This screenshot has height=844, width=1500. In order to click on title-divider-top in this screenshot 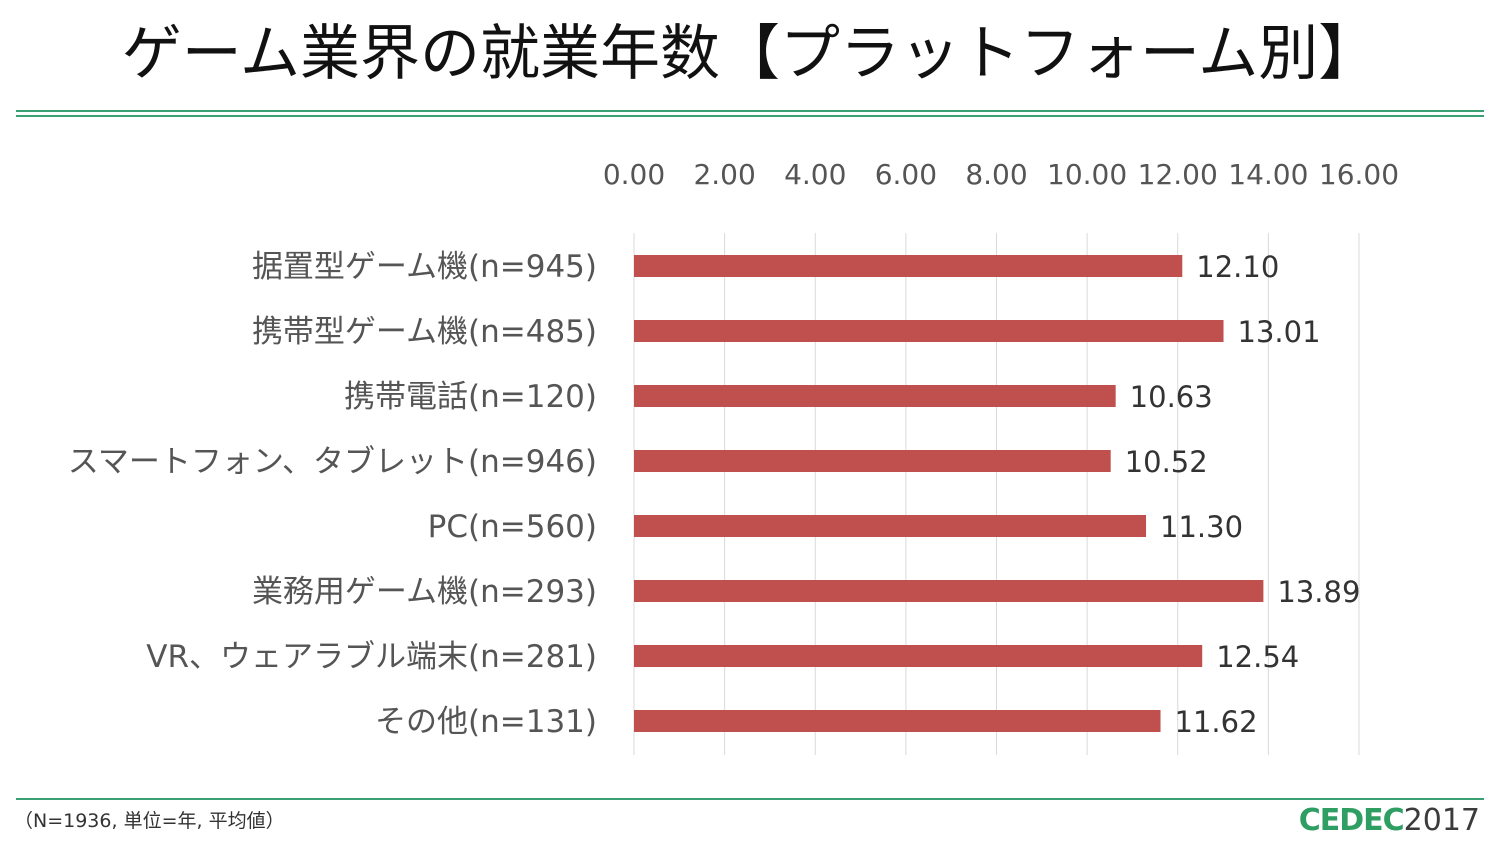, I will do `click(750, 111)`.